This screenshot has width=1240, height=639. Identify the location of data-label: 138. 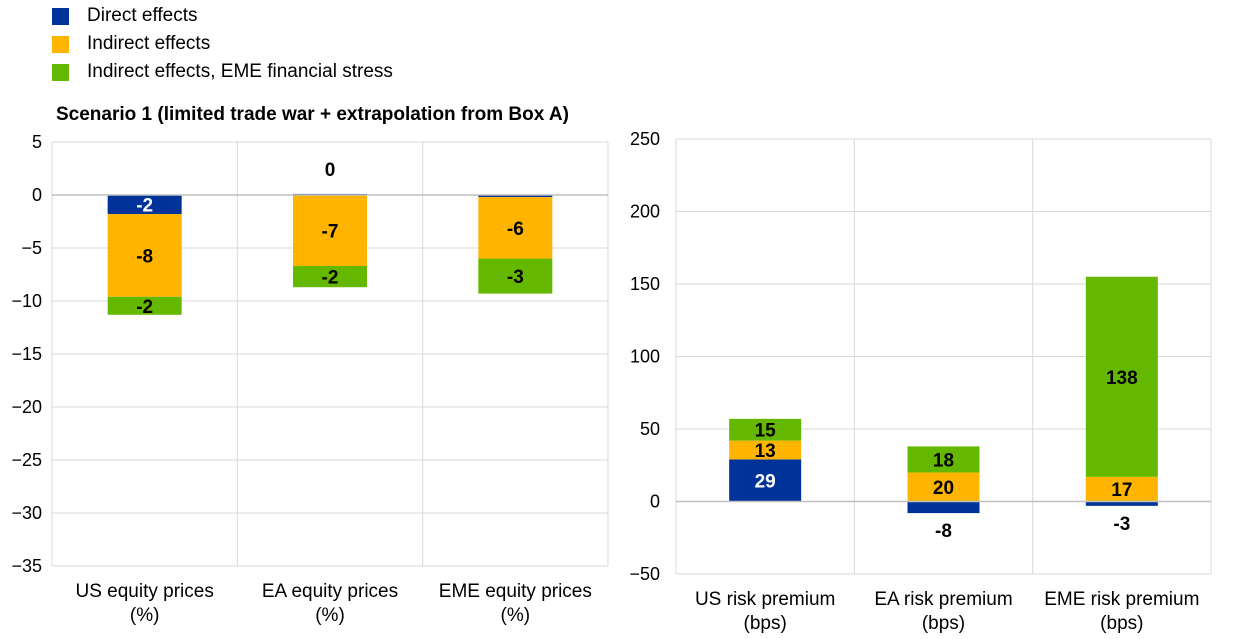
(1122, 378).